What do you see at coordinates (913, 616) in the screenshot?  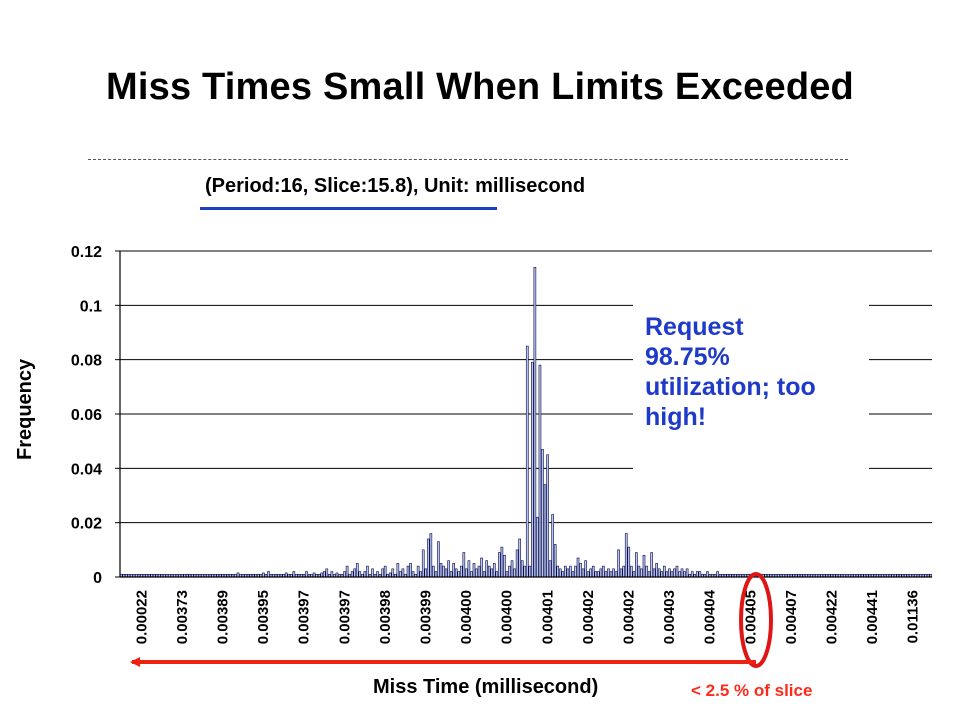 I see `x-tick-label: 0.01136` at bounding box center [913, 616].